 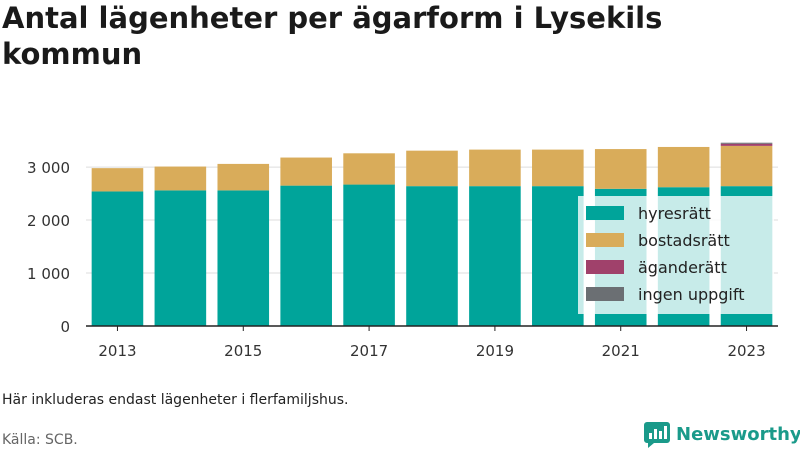 I want to click on x-tick-label: 2019, so click(x=495, y=351).